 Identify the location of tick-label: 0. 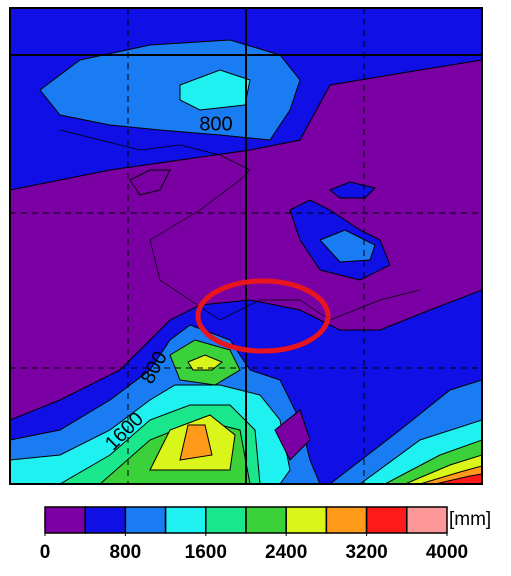
(45, 552).